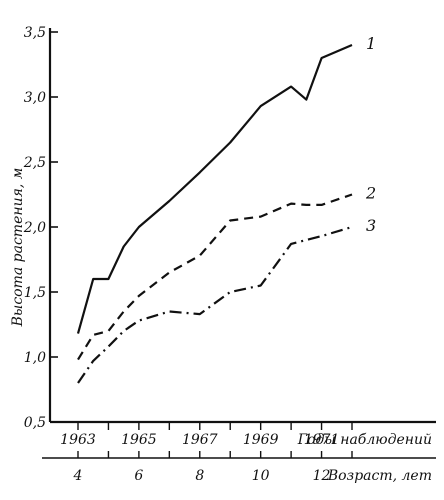 Image resolution: width=444 pixels, height=500 pixels. Describe the element at coordinates (213, 467) in the screenshot. I see `age-ticks: 4 6 8 10 12` at that location.